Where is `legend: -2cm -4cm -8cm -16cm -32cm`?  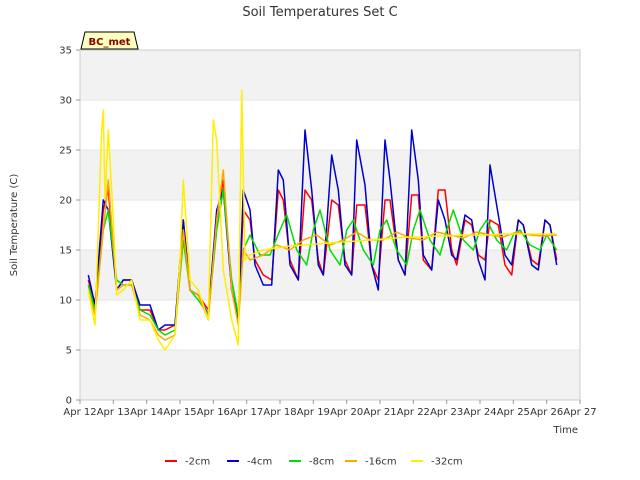
legend: -2cm -4cm -8cm -16cm -32cm is located at coordinates (314, 462).